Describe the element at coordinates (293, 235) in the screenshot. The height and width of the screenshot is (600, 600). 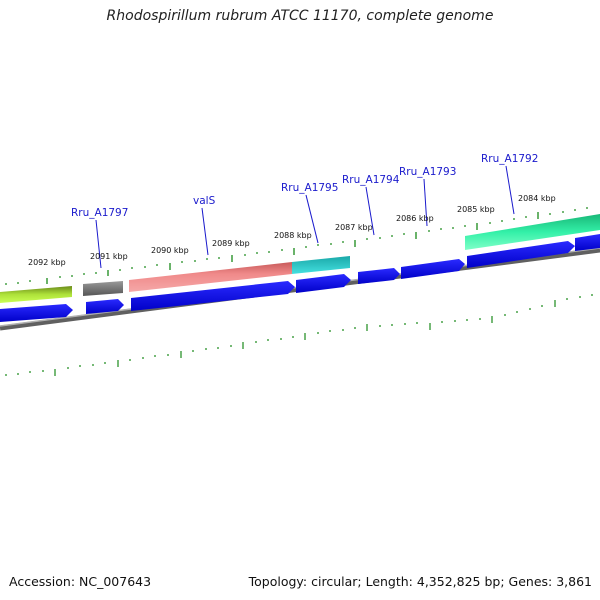
I see `tick-label-2088: 2088 kbp` at that location.